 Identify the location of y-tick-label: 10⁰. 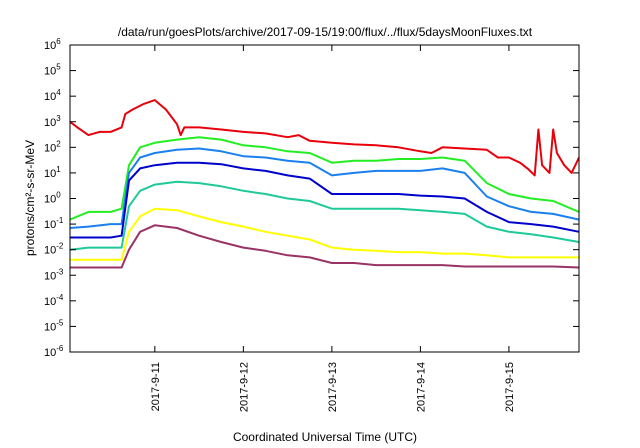
(52, 198).